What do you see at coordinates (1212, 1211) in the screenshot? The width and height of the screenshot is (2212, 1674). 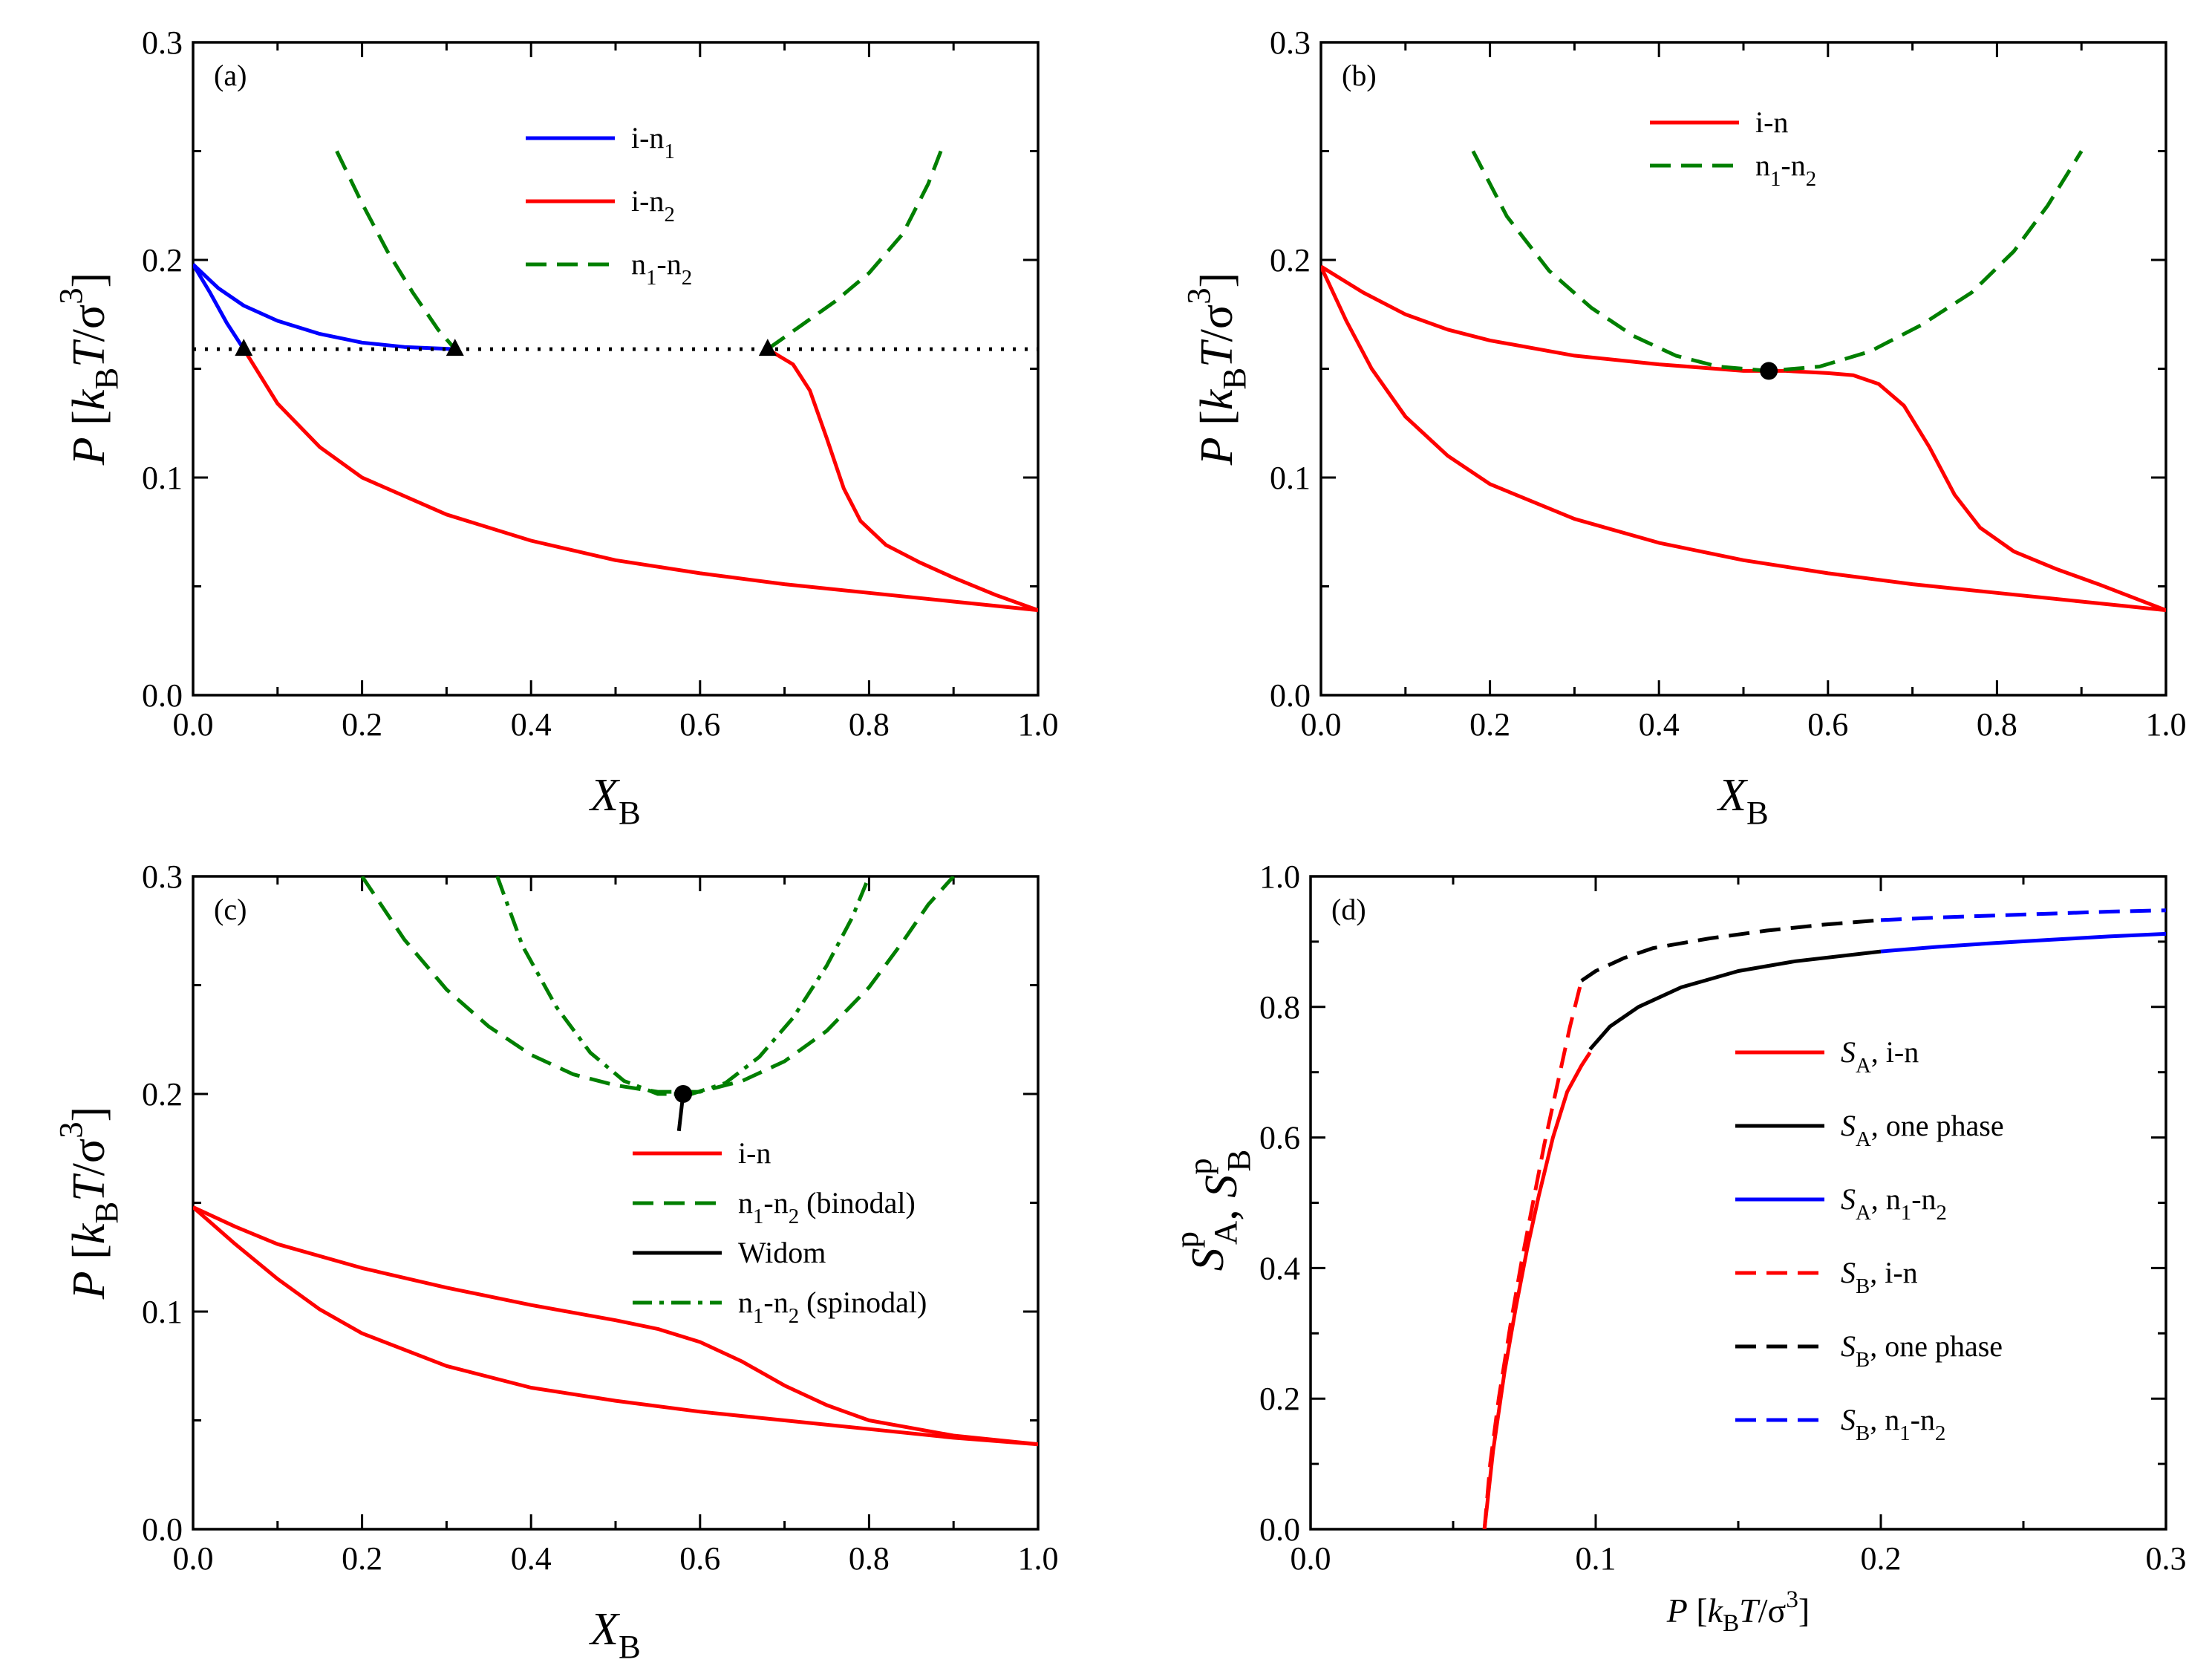 I see `y-axis-label: SpA, SpB` at bounding box center [1212, 1211].